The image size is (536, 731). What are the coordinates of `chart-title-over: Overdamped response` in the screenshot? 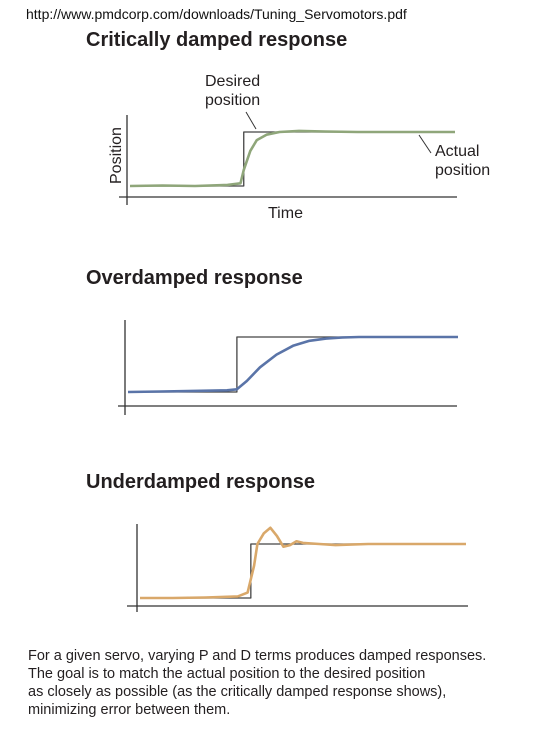 It's located at (194, 278).